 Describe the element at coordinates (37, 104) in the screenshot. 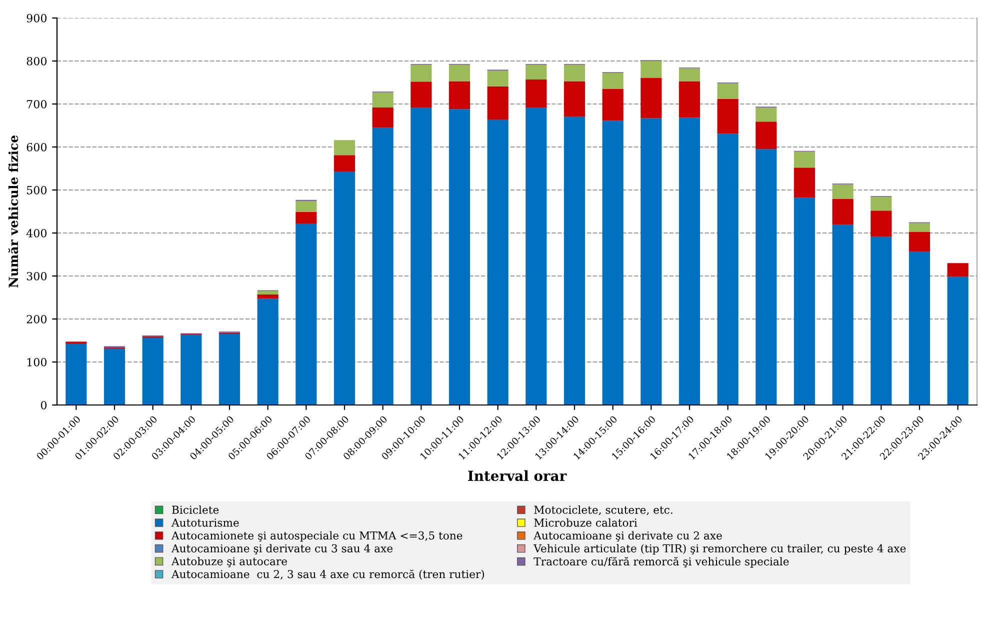

I see `y-tick-label: 700` at that location.